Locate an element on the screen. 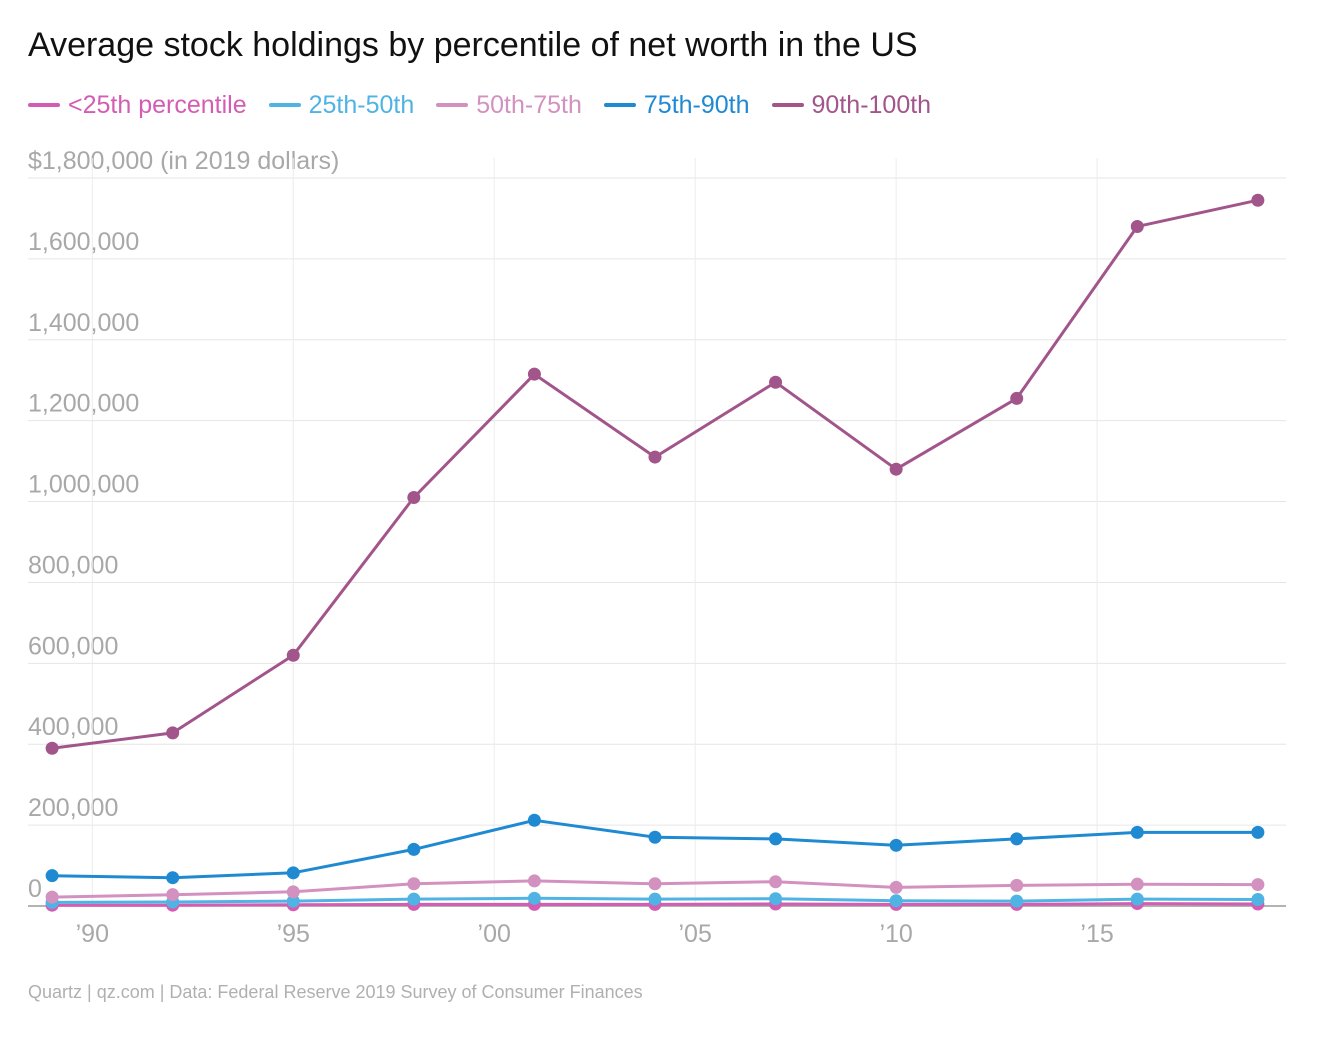 The image size is (1320, 1040). x-tick-label: ’90 is located at coordinates (92, 934).